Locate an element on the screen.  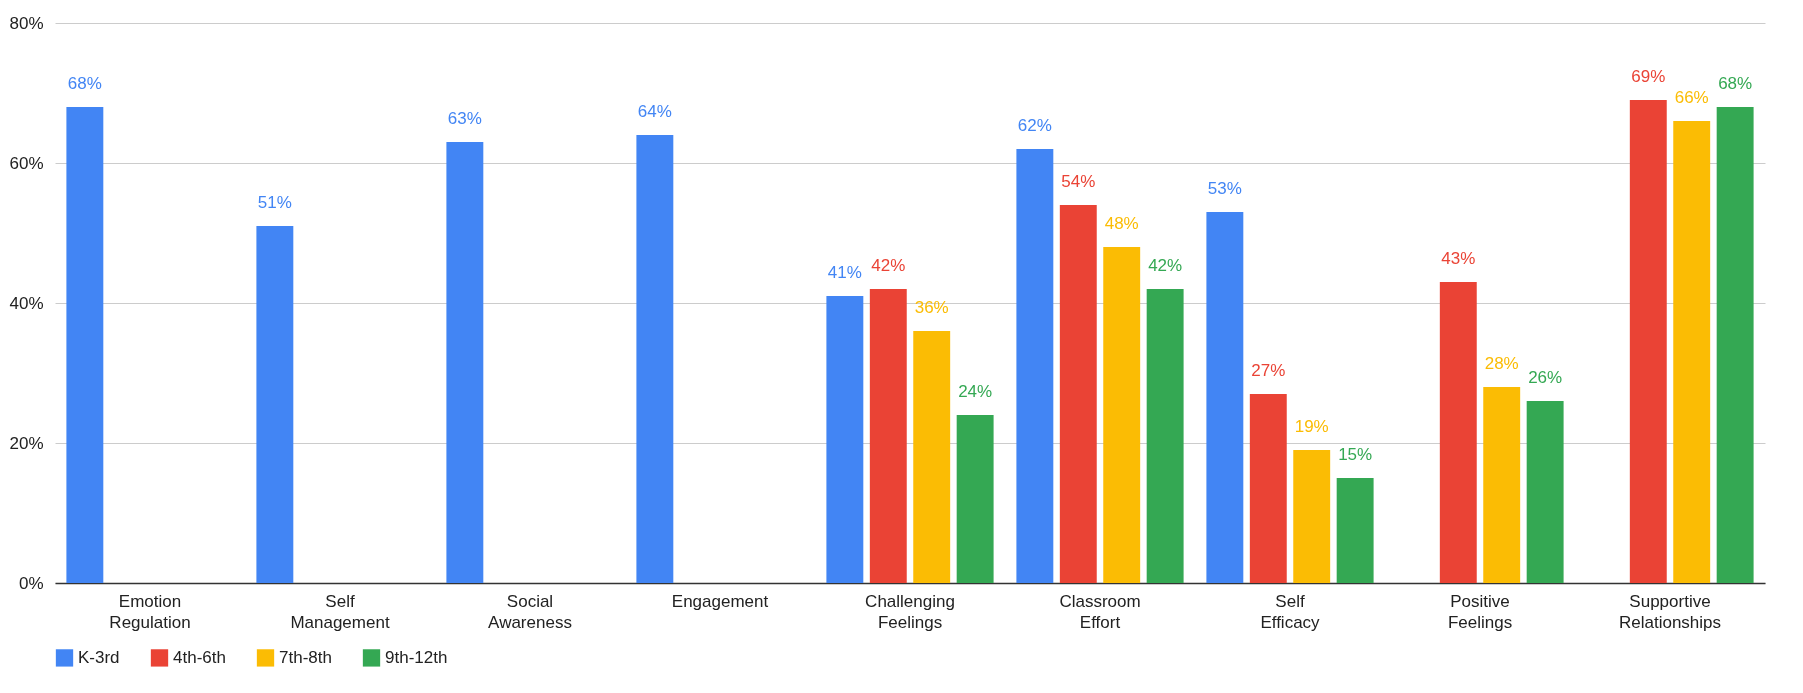
data-label: 53% is located at coordinates (1224, 188).